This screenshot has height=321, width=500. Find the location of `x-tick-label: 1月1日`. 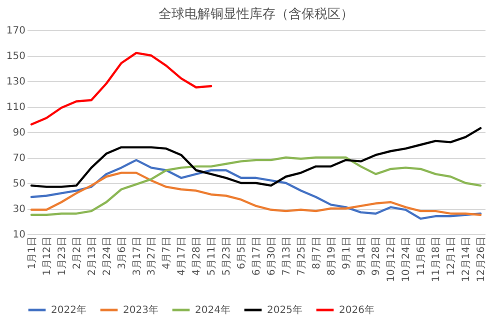

x-tick-label: 1月1日 is located at coordinates (32, 253).